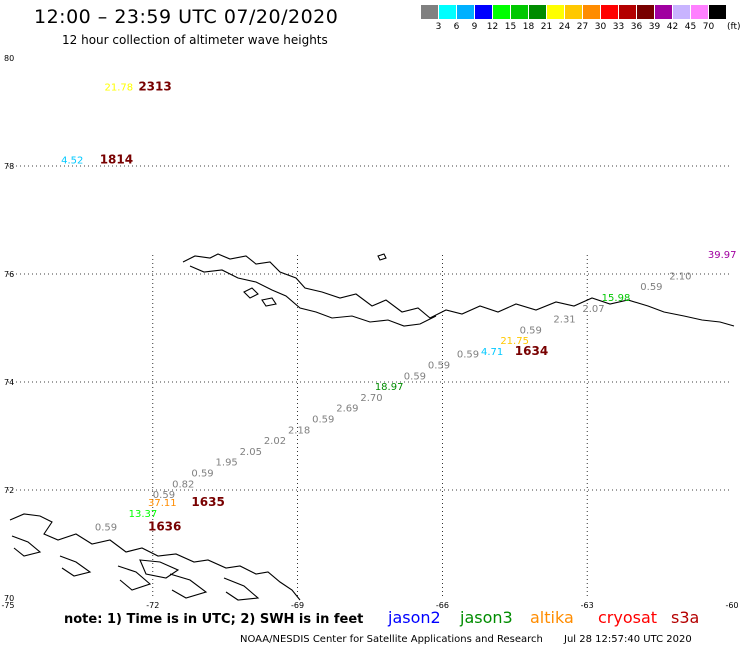 The image size is (740, 650). What do you see at coordinates (9, 382) in the screenshot?
I see `lat-tick-label: 74` at bounding box center [9, 382].